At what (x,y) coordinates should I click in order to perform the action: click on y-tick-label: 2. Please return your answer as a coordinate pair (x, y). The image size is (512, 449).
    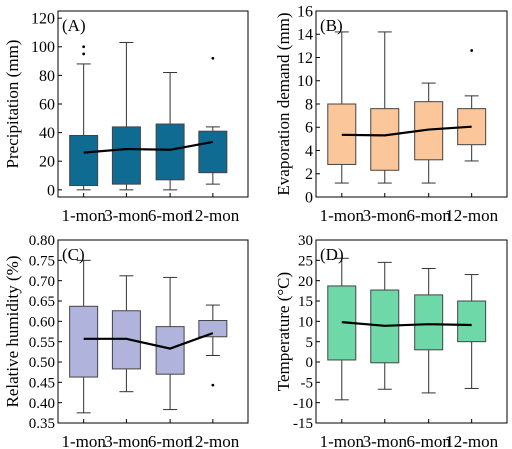
    Looking at the image, I should click on (309, 174).